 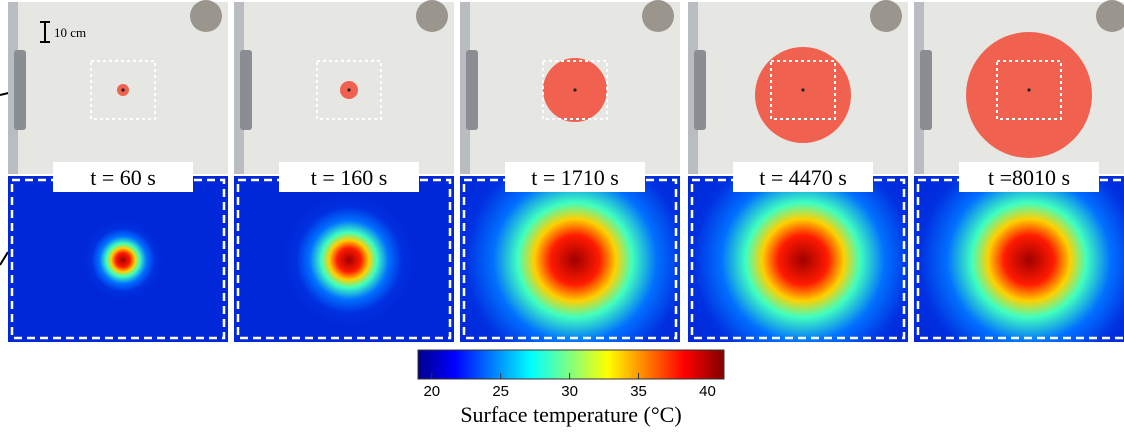 What do you see at coordinates (638, 391) in the screenshot?
I see `tick-label: 35` at bounding box center [638, 391].